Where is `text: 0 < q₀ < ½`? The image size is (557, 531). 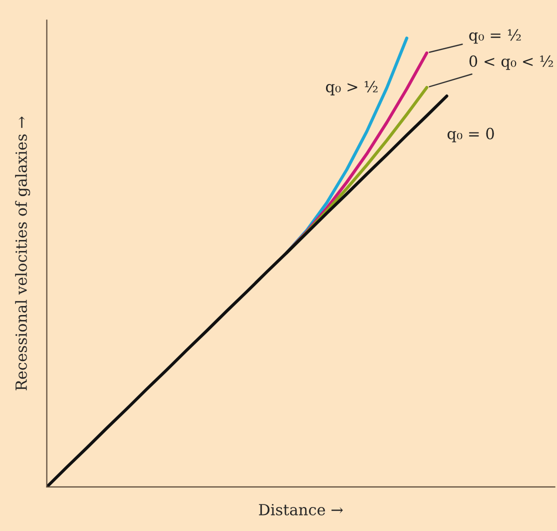 text: 0 < q₀ < ½ is located at coordinates (511, 62).